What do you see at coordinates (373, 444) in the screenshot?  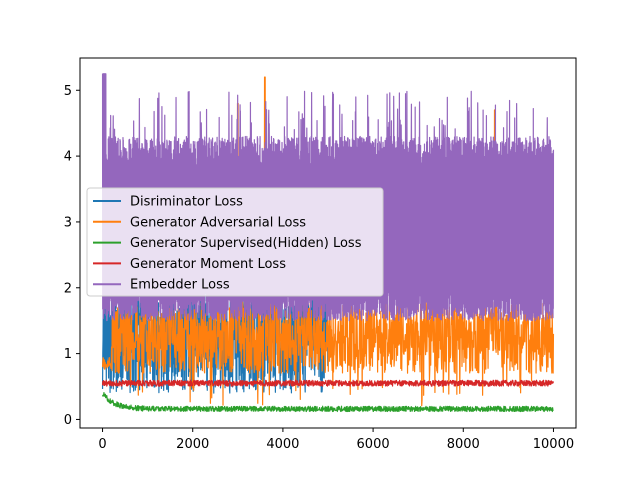 I see `x-tick-label: 6000` at bounding box center [373, 444].